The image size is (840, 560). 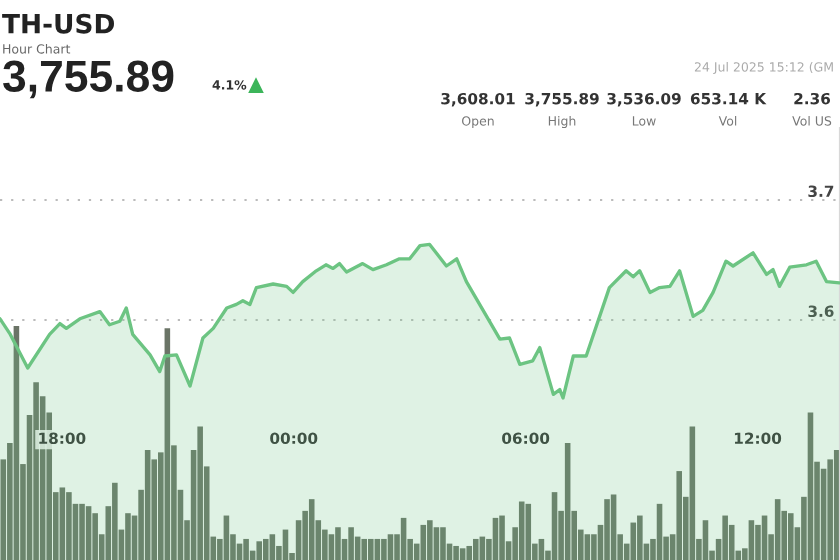 I want to click on chart-title: TH-USD, so click(x=58, y=23).